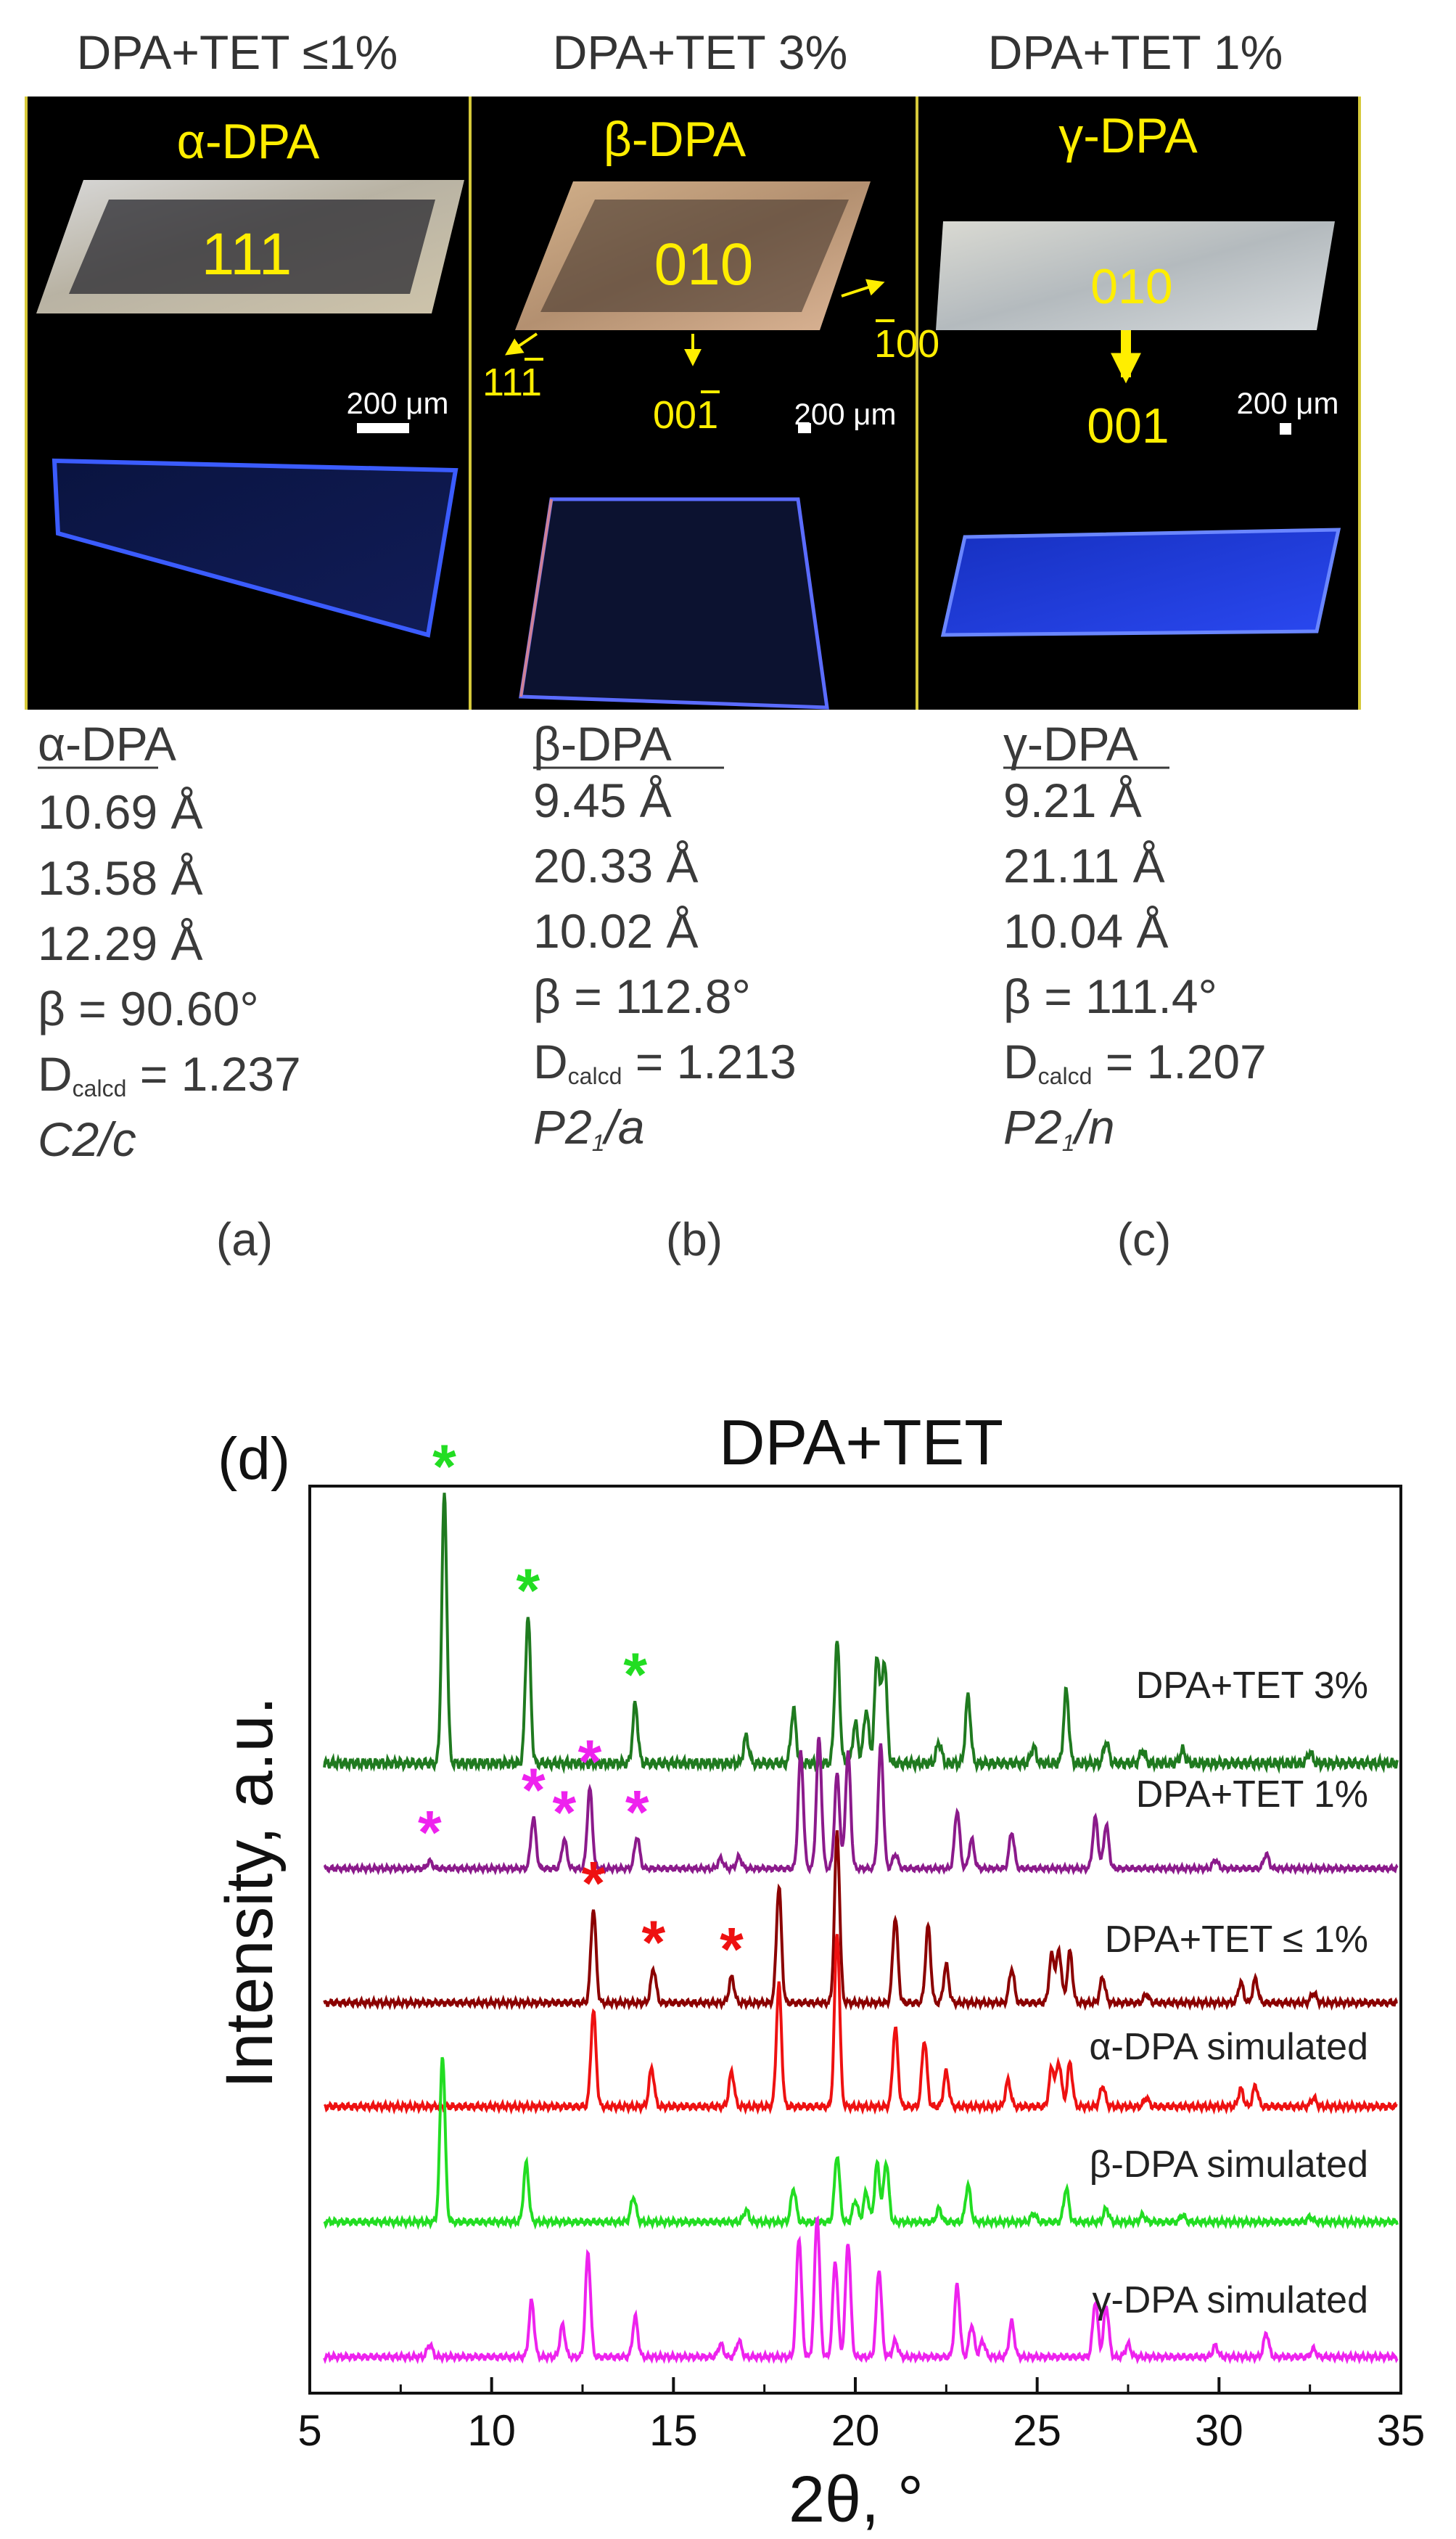 This screenshot has height=2539, width=1456. Describe the element at coordinates (1037, 2430) in the screenshot. I see `x-tick-label: 25` at that location.